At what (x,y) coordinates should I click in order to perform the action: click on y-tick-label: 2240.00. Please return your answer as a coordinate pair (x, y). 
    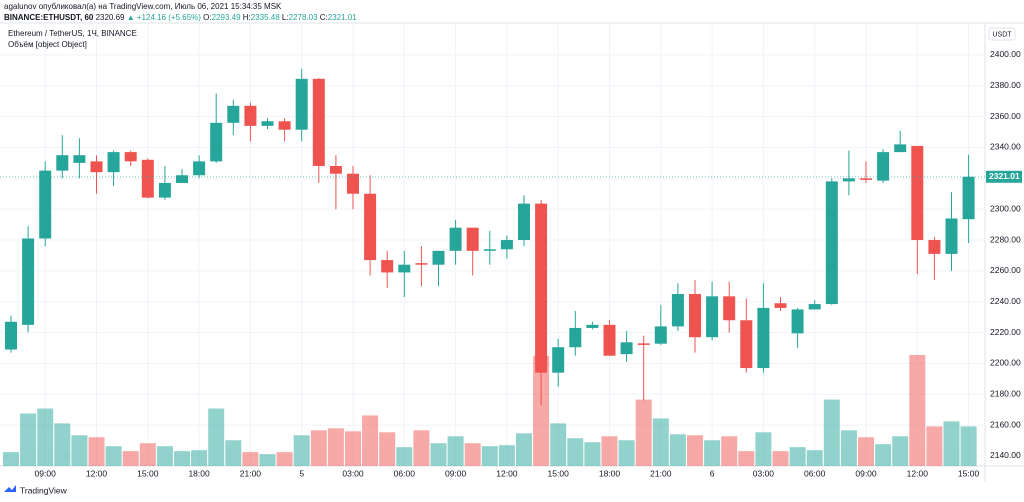
    Looking at the image, I should click on (1005, 301).